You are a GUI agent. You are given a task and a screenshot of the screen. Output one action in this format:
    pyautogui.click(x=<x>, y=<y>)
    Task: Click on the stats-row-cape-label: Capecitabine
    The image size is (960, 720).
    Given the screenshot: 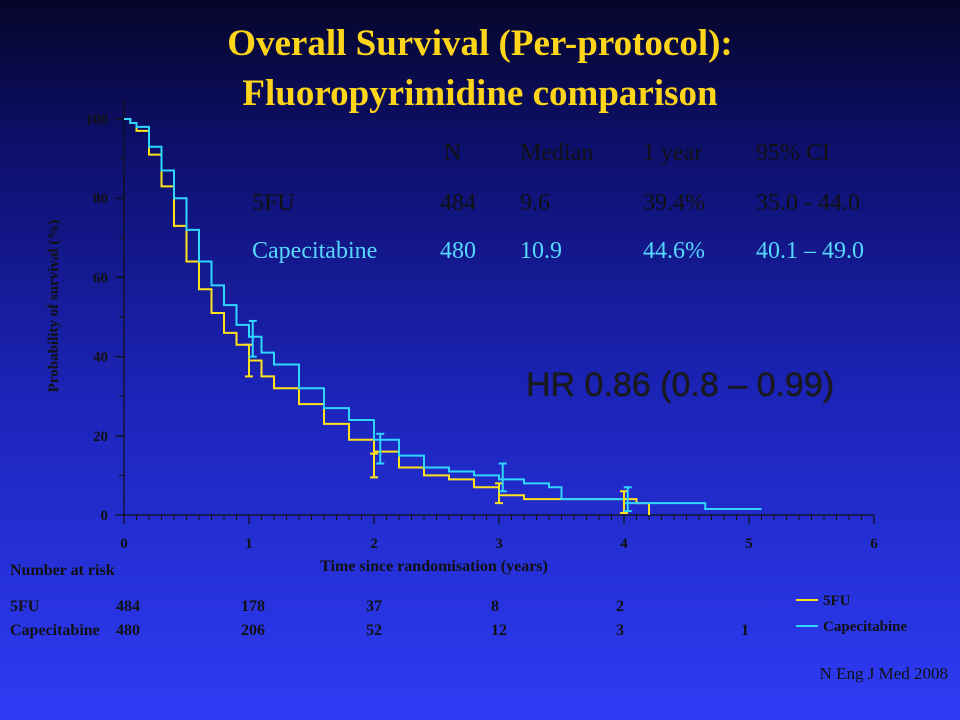 What is the action you would take?
    pyautogui.click(x=315, y=251)
    